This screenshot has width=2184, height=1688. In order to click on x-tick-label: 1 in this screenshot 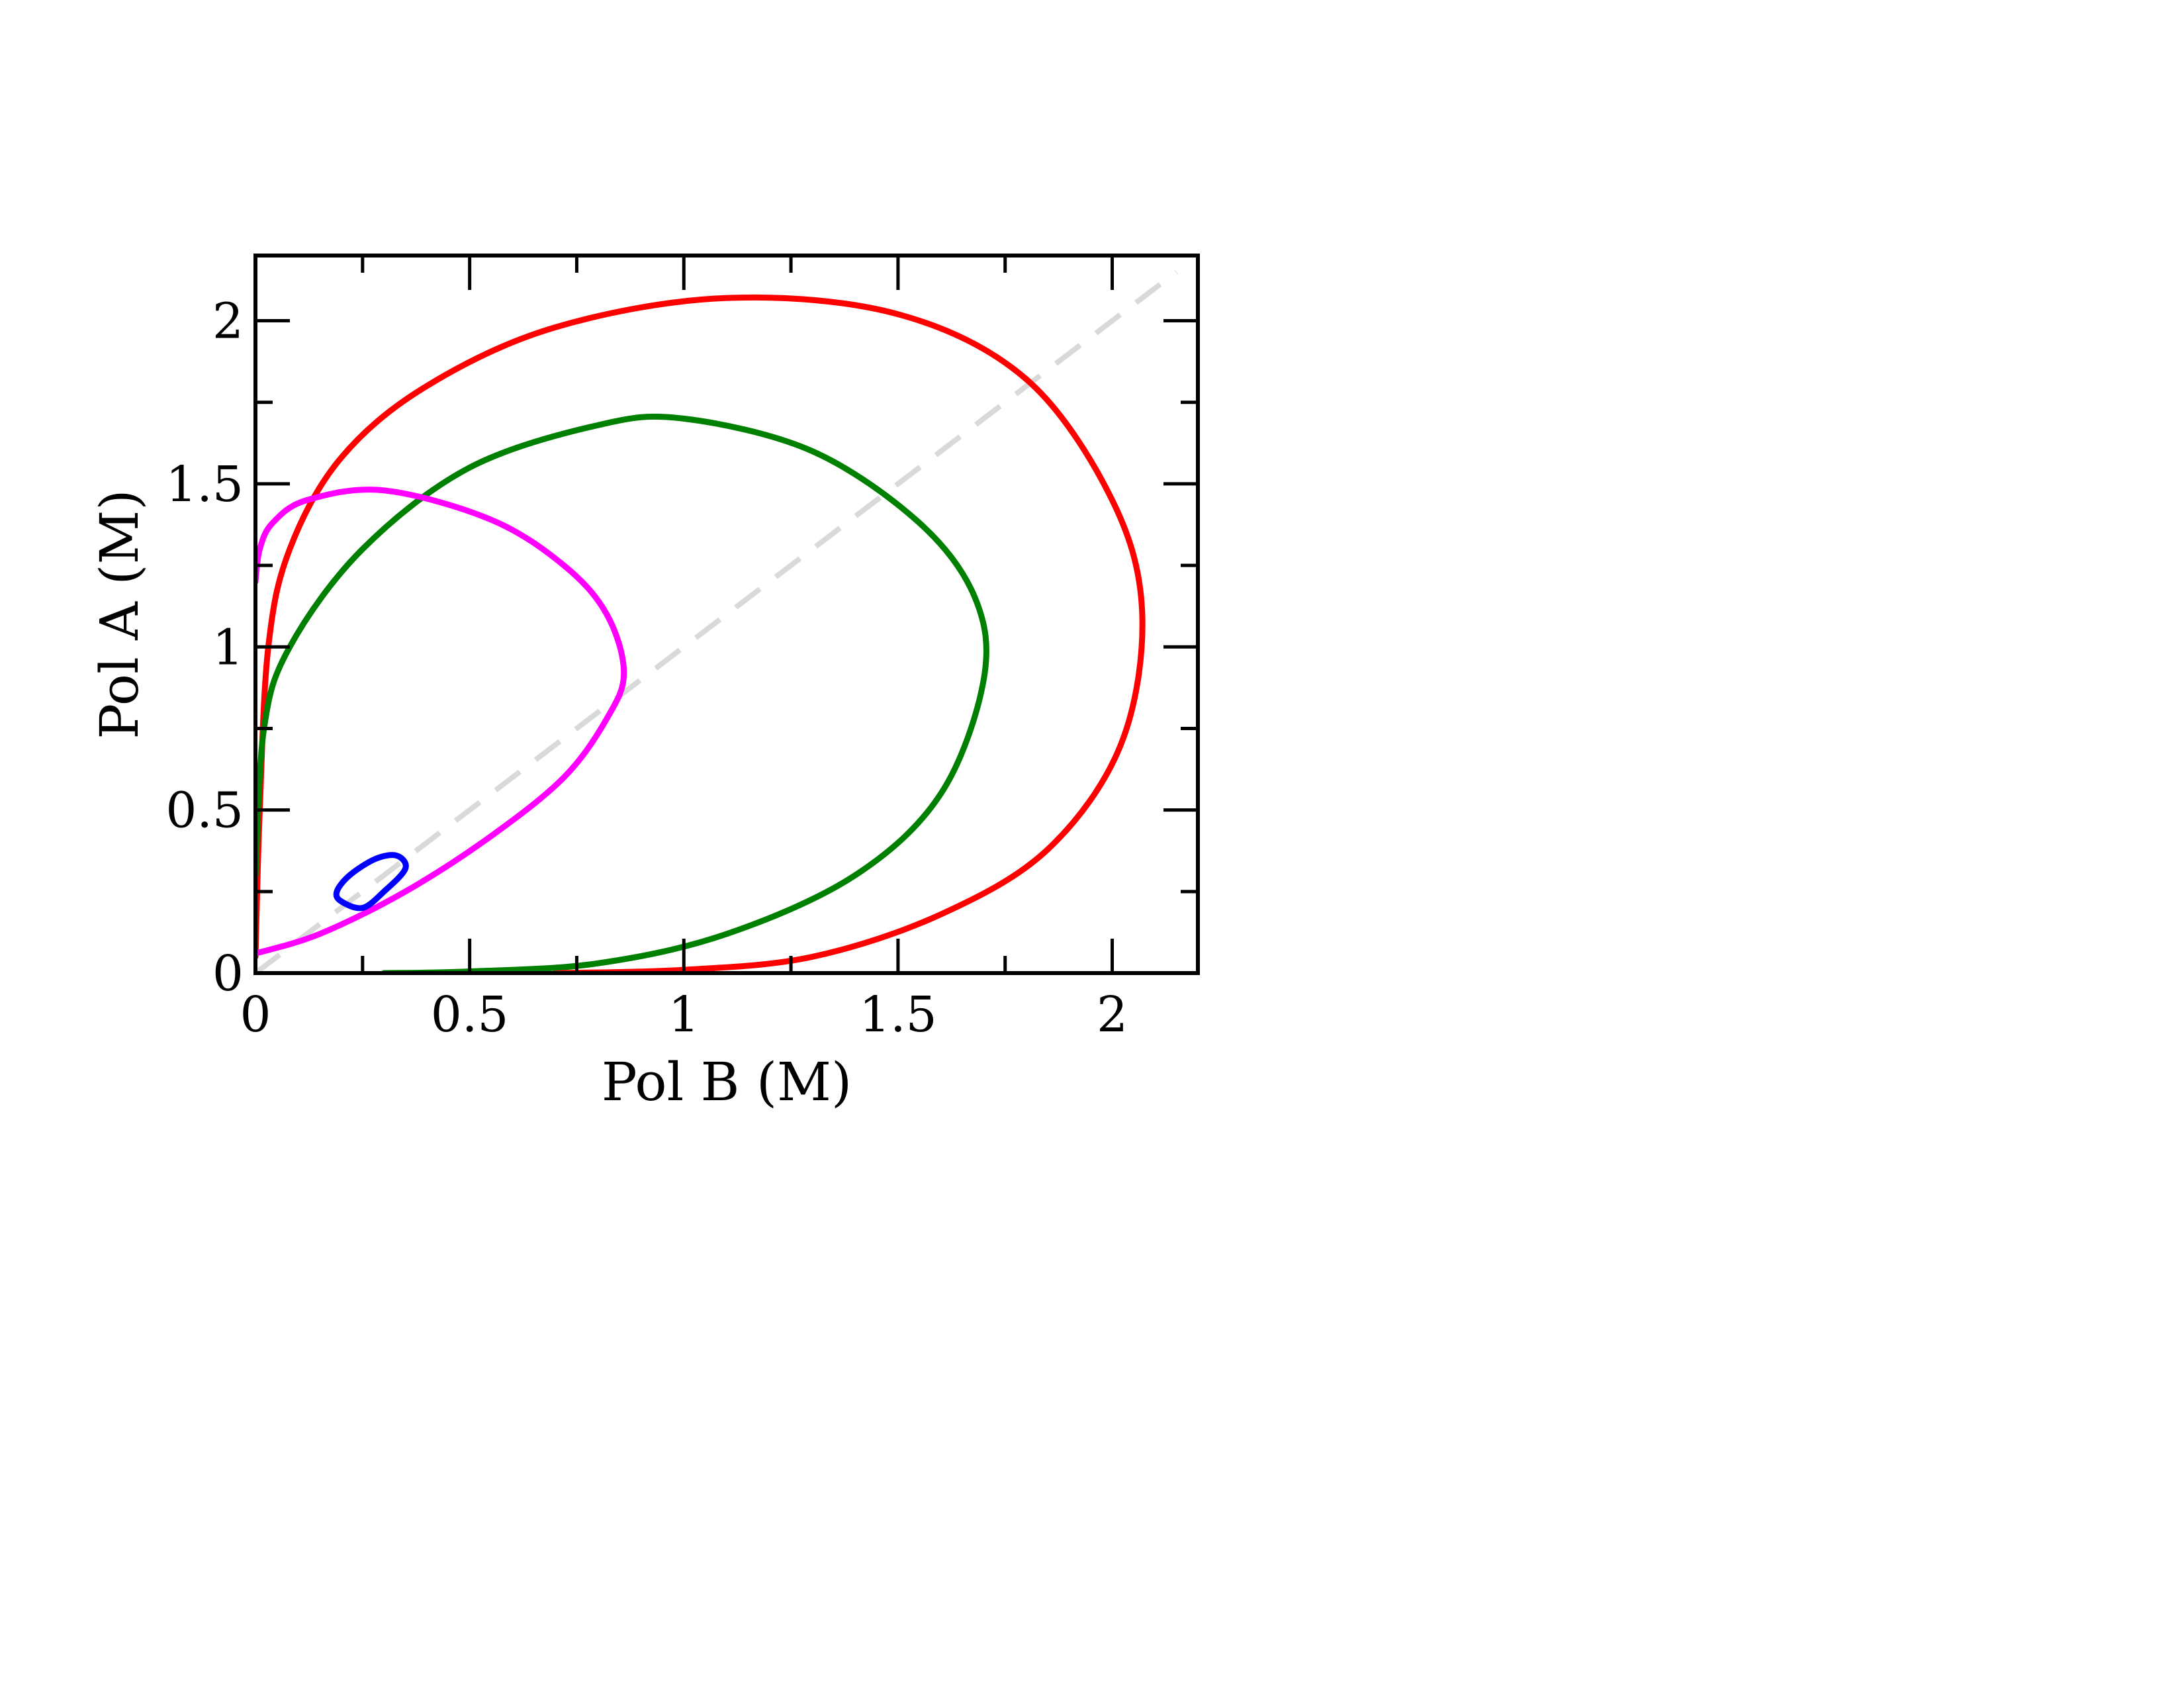, I will do `click(684, 1014)`.